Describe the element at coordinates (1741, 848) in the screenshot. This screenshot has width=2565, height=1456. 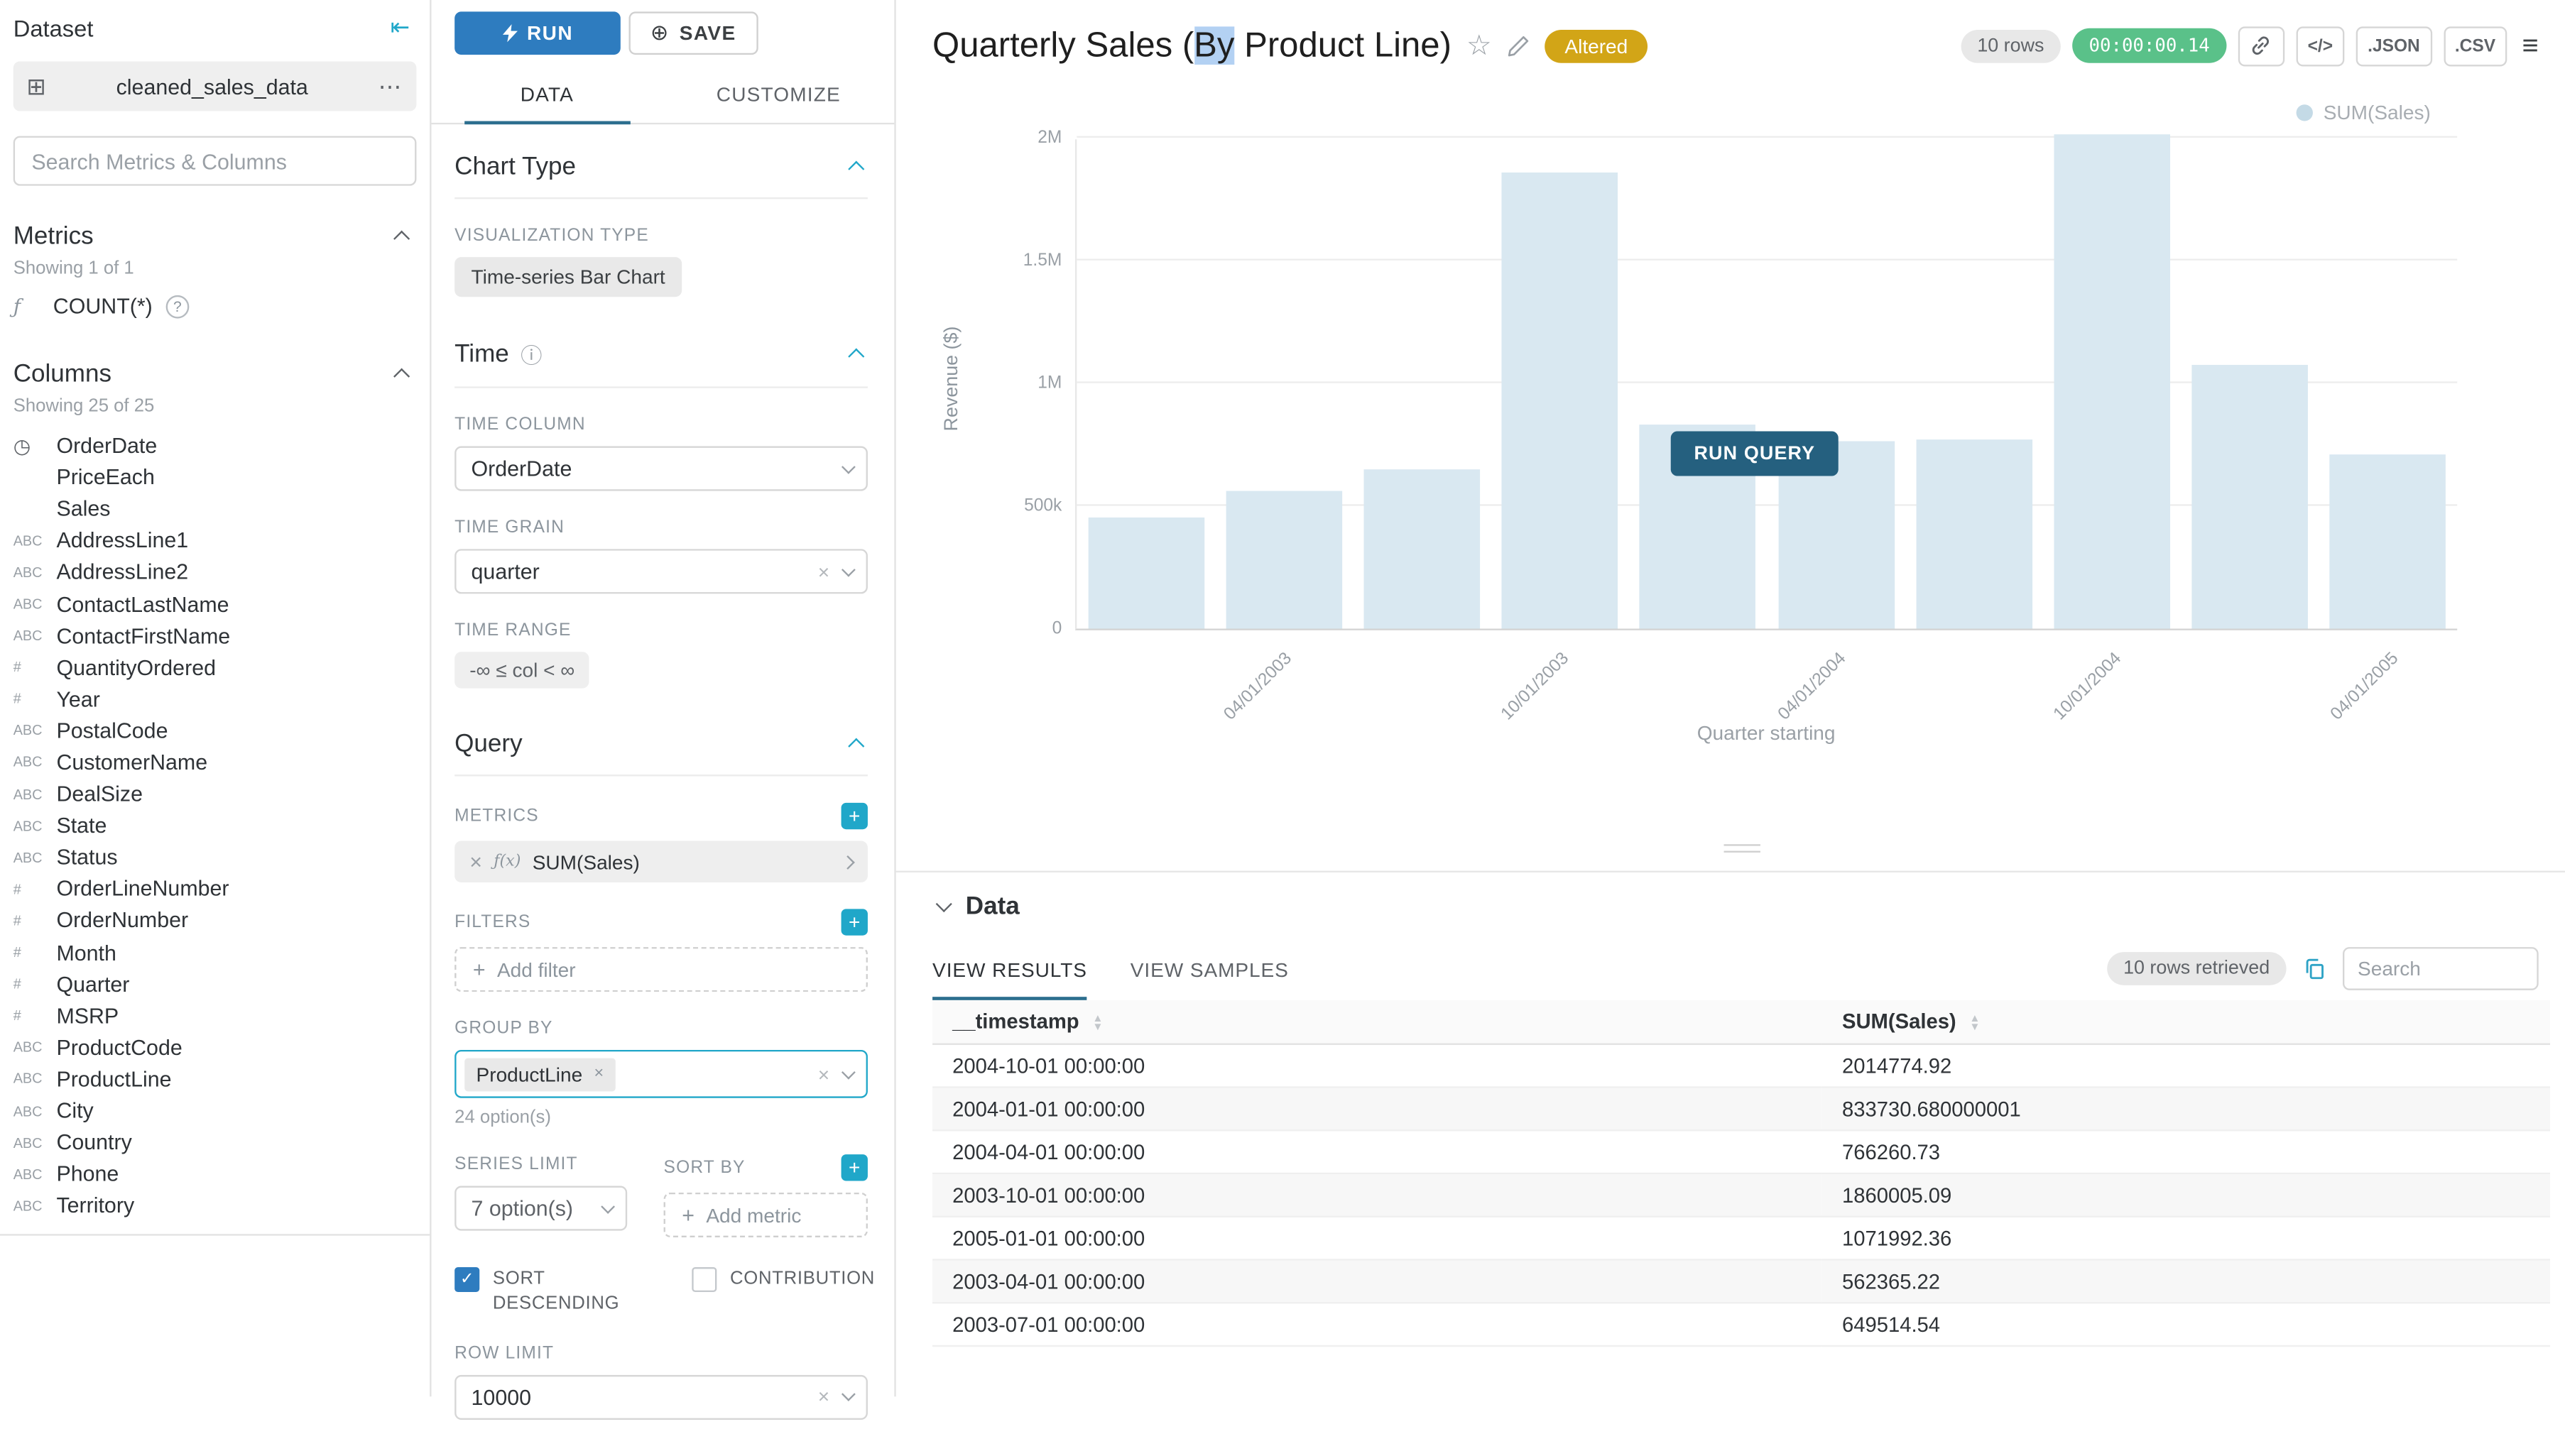
I see `chart-resize-handle` at that location.